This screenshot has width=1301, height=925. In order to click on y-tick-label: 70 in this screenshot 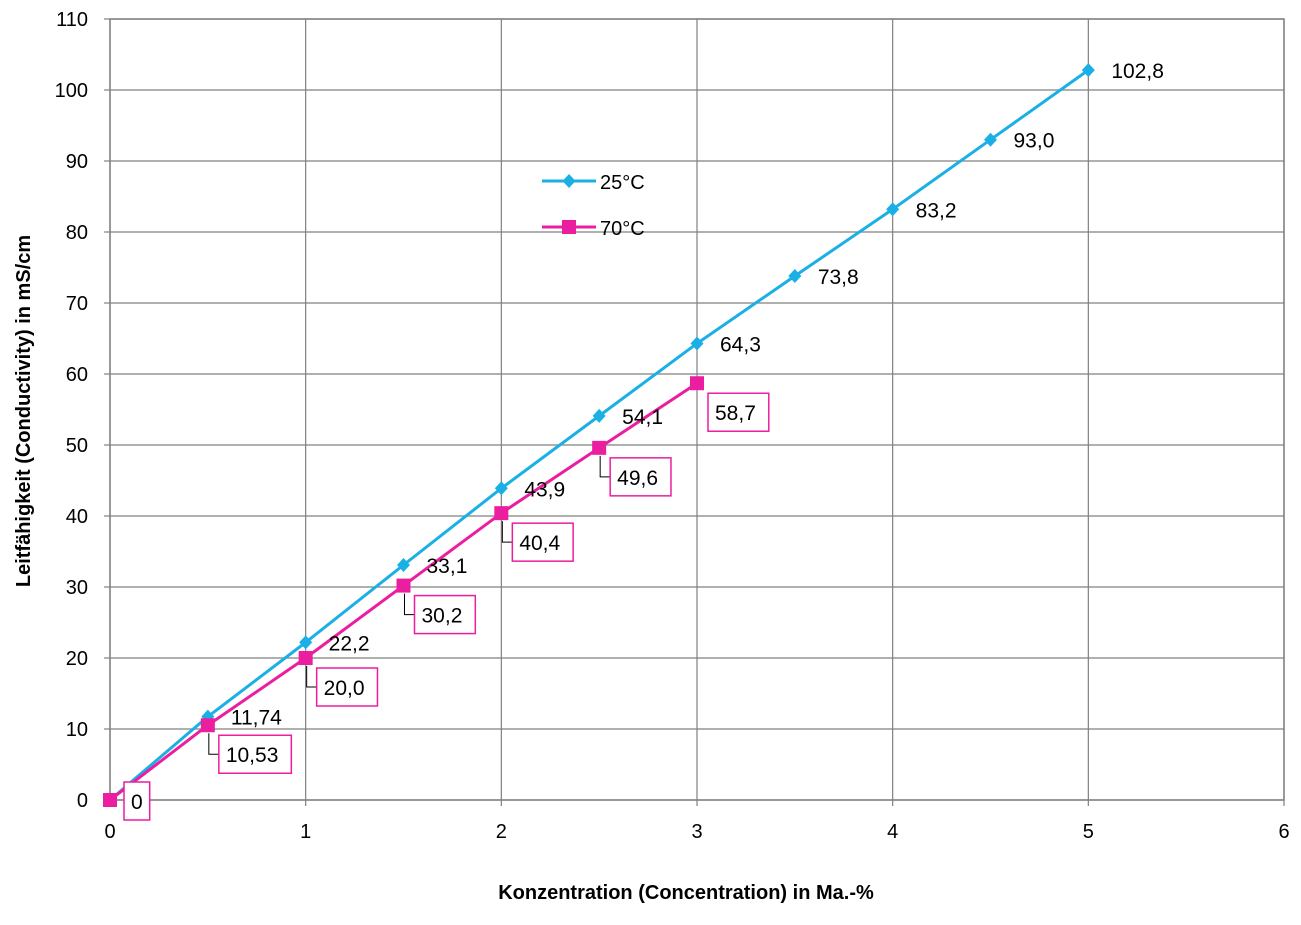, I will do `click(77, 304)`.